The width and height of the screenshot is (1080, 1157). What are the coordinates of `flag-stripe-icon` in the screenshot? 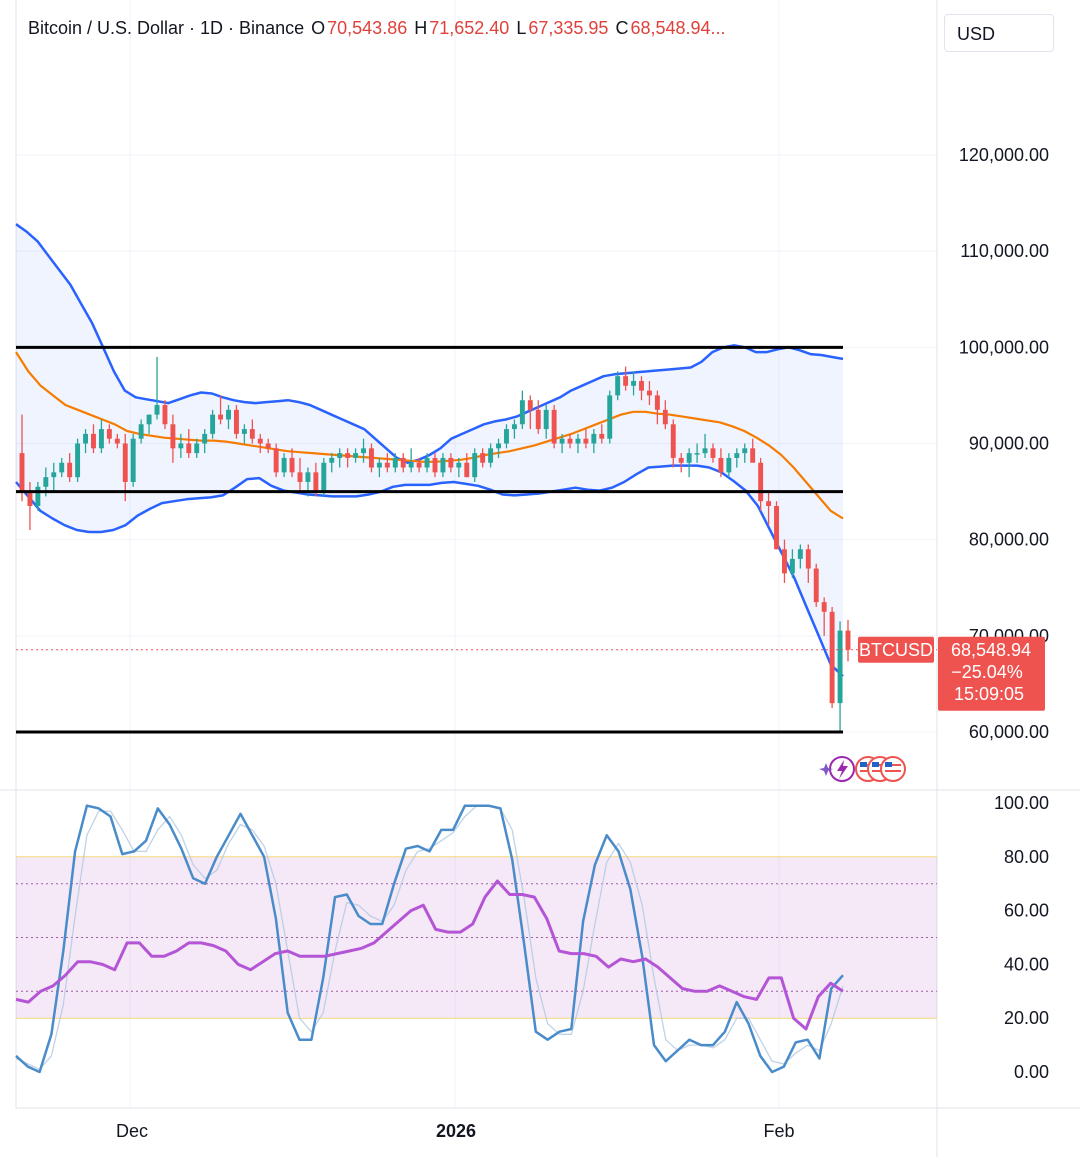 It's located at (880, 771).